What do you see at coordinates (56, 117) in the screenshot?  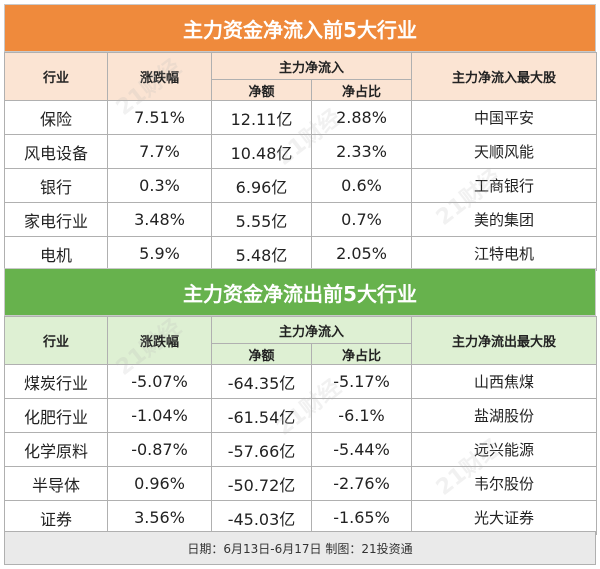 I see `industry-cell: 保险` at bounding box center [56, 117].